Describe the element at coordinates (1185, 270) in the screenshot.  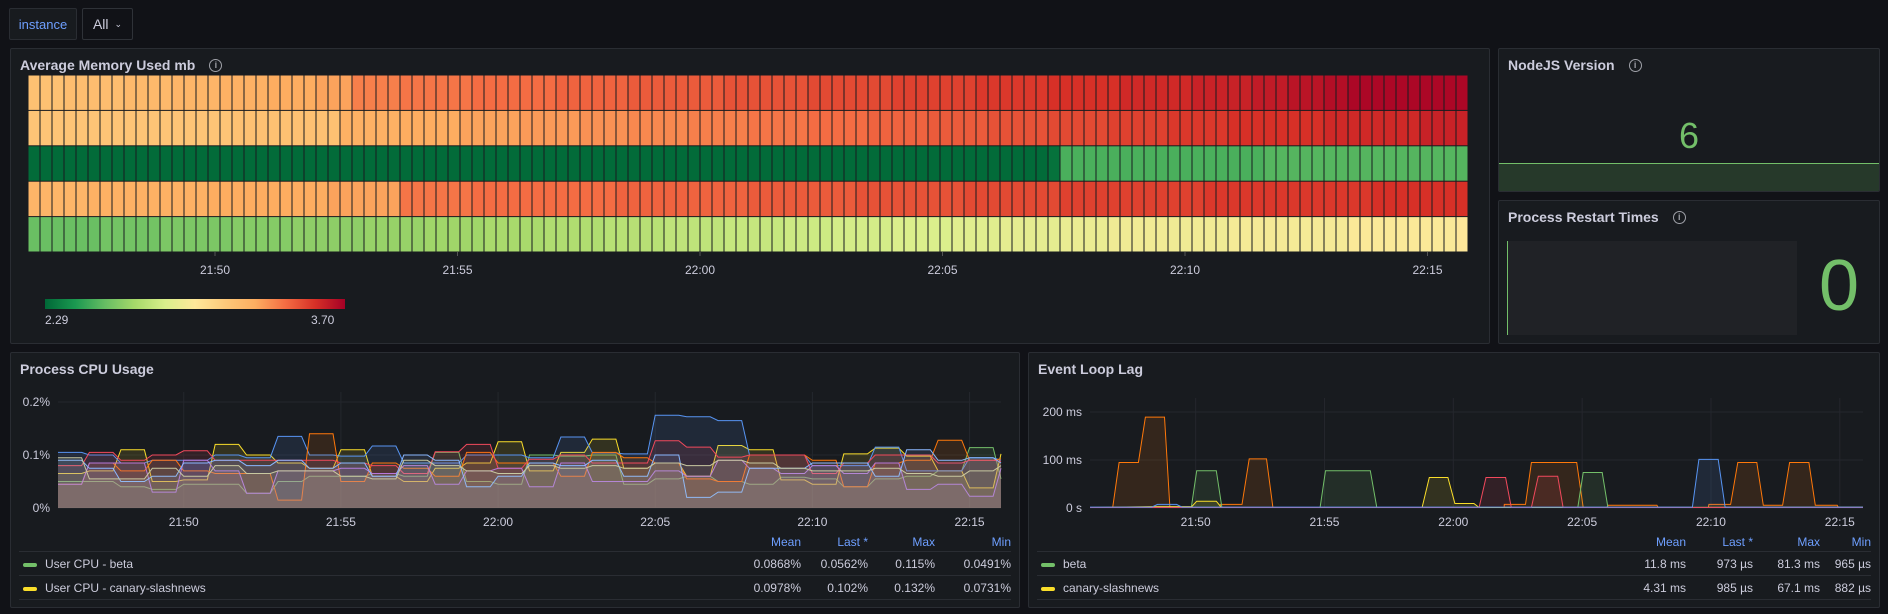
I see `x-tick-label: 22:10` at that location.